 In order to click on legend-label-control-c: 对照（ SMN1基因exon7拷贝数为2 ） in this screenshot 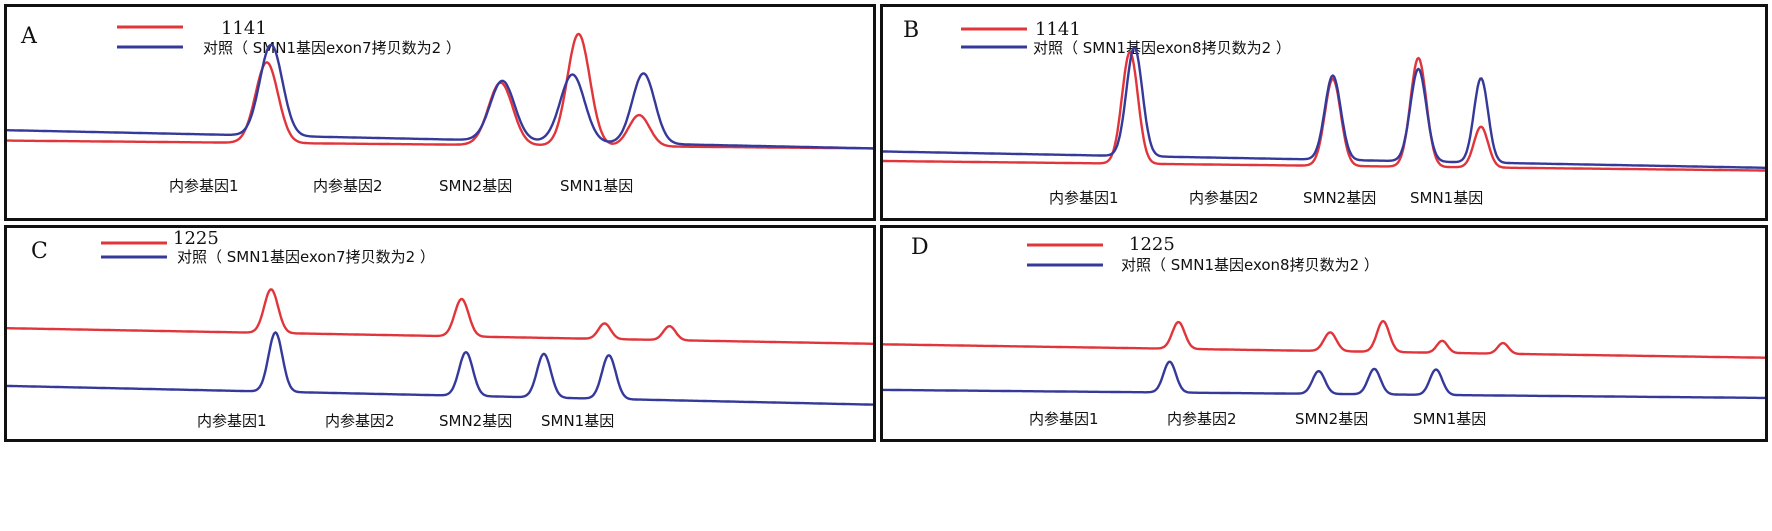, I will do `click(306, 257)`.